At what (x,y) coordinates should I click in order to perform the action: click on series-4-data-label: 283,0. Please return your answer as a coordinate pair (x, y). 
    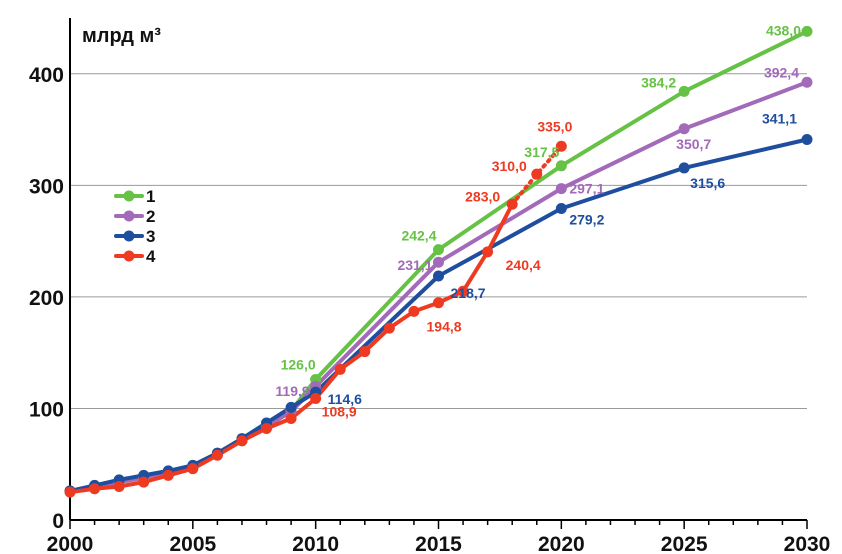
    Looking at the image, I should click on (482, 196).